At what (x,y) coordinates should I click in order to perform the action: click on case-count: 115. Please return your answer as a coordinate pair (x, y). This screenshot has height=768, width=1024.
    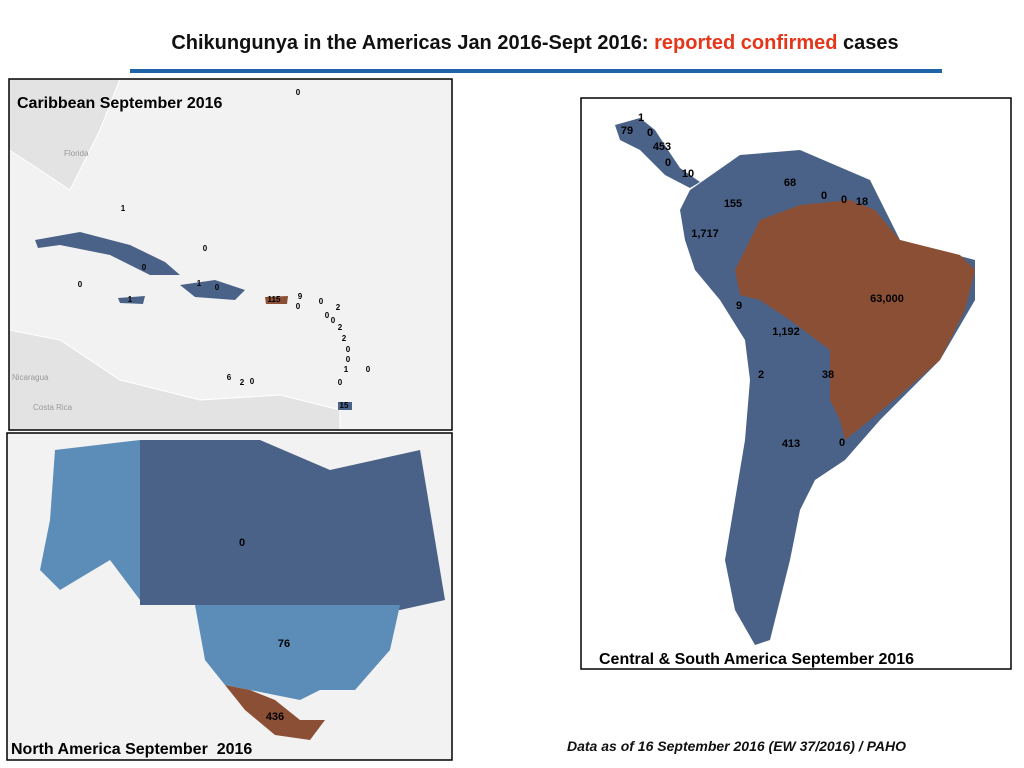
    Looking at the image, I should click on (274, 299).